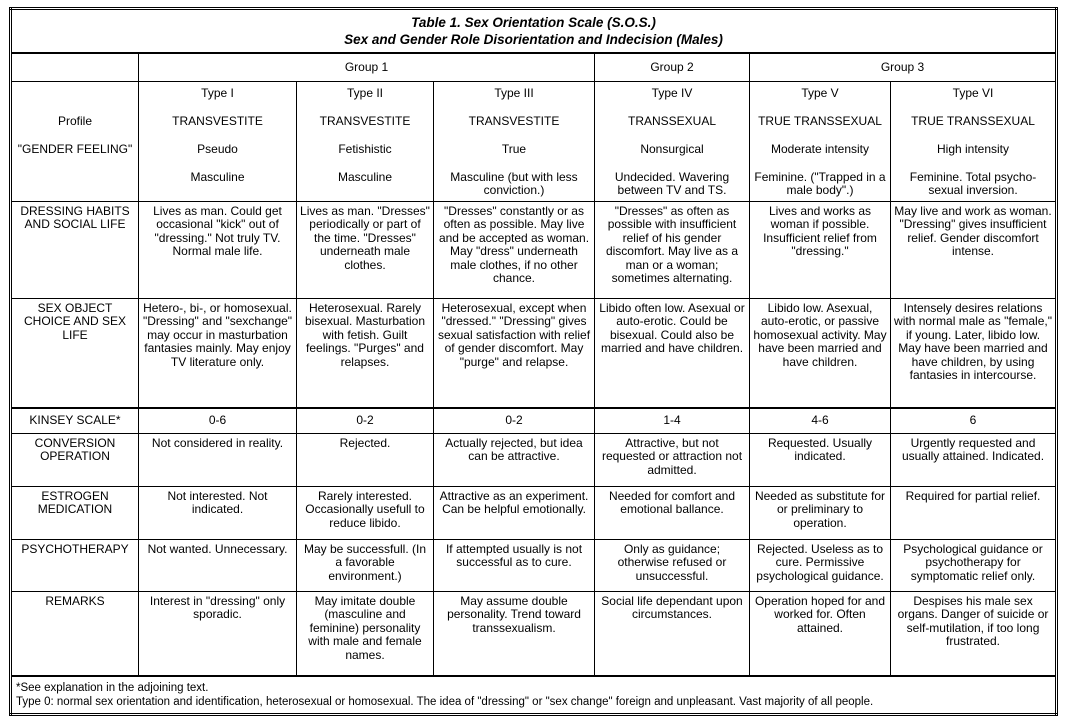 Image resolution: width=1066 pixels, height=724 pixels. Describe the element at coordinates (973, 512) in the screenshot. I see `table-cell: Required for partial relief.` at that location.